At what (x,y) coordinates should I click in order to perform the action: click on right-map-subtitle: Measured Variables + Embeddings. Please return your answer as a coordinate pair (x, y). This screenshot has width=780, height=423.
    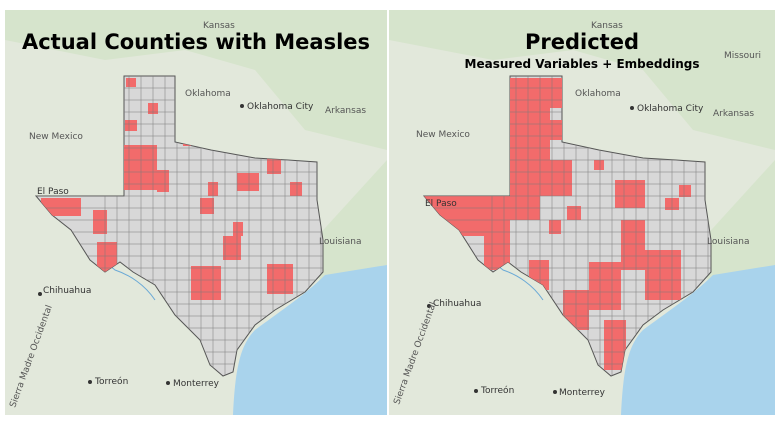
    Looking at the image, I should click on (582, 64).